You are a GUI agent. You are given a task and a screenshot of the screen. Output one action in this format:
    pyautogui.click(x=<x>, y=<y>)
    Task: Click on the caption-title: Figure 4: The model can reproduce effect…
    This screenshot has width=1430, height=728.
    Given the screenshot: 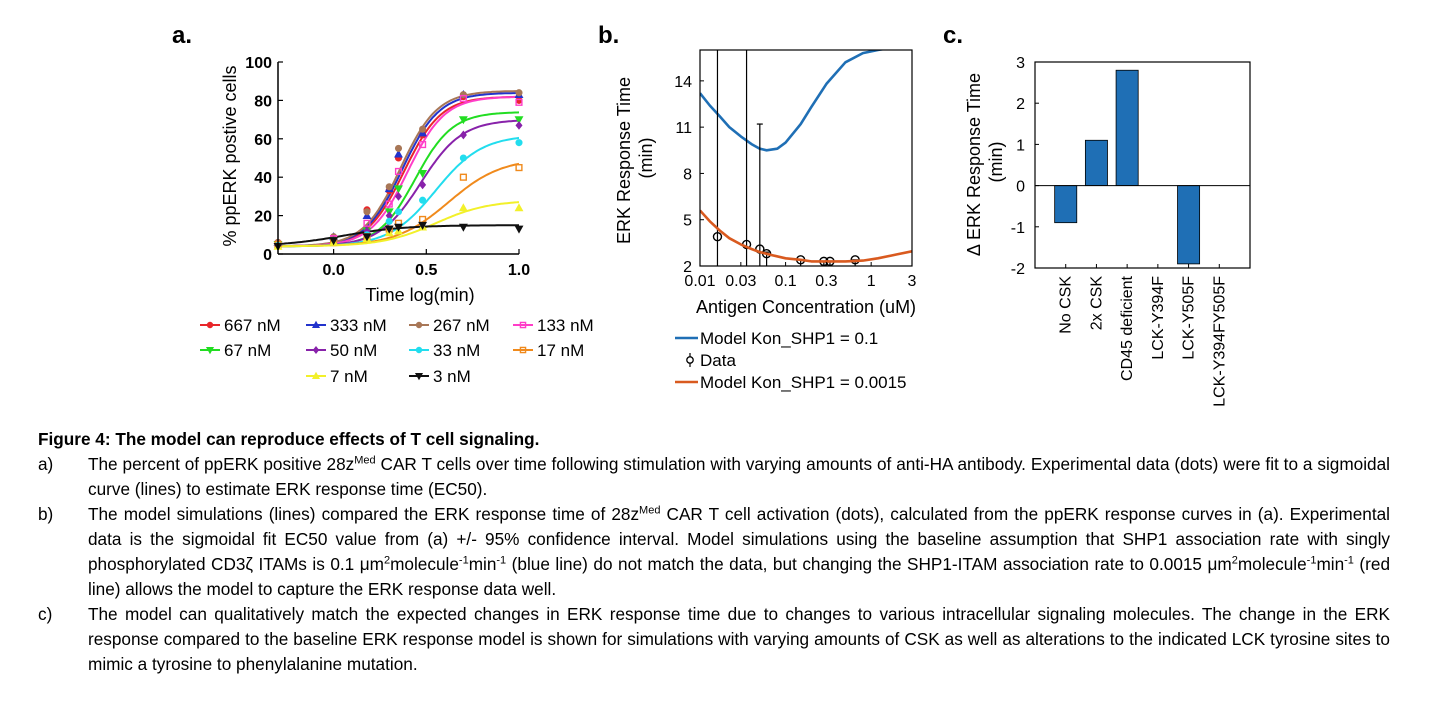 What is the action you would take?
    pyautogui.click(x=289, y=439)
    